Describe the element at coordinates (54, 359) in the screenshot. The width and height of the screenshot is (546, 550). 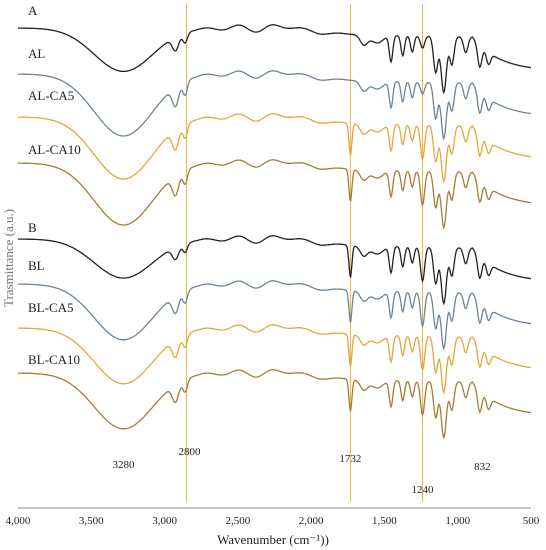
I see `series-label-bl-ca10: BL-CA10` at that location.